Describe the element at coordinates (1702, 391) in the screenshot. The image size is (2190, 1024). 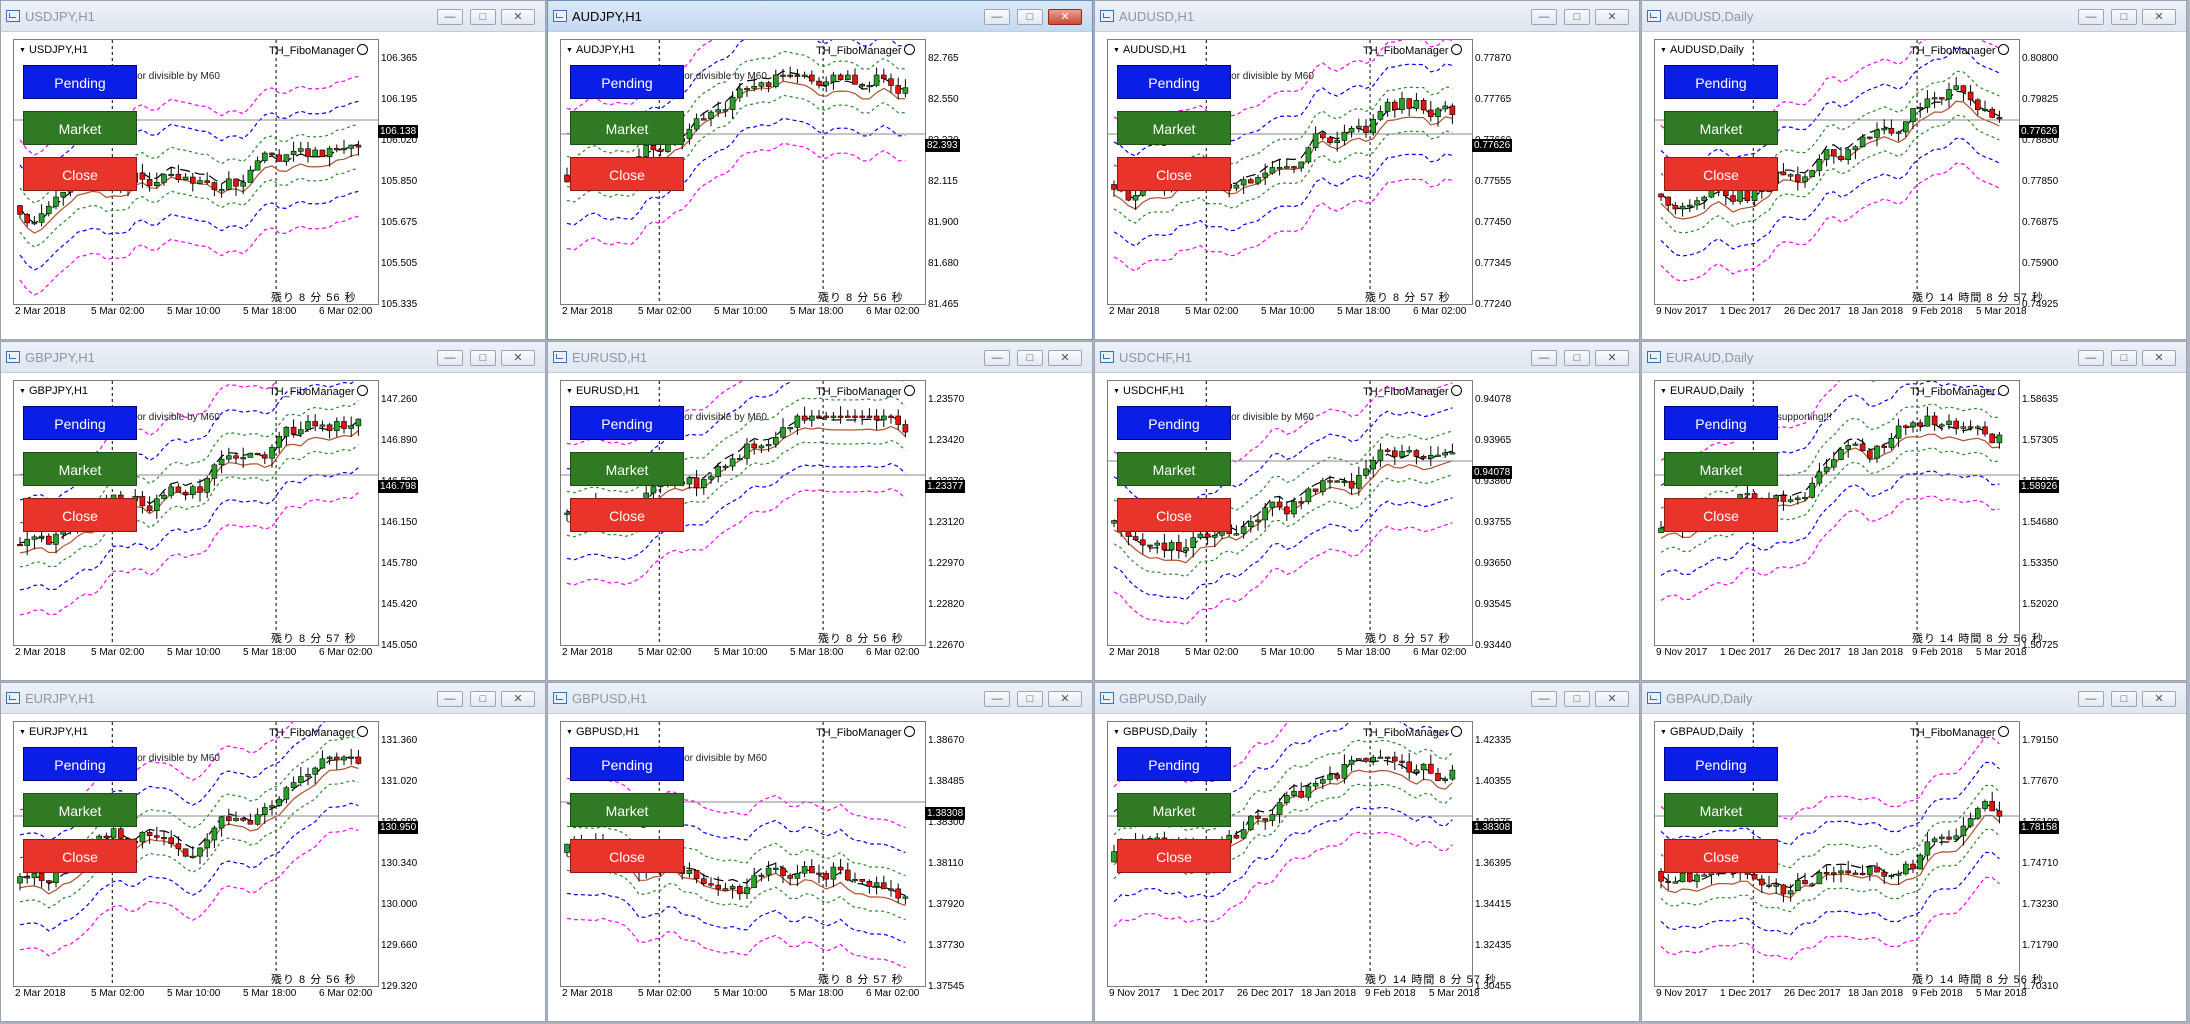
I see `symbol-label: EURAUD,Daily` at that location.